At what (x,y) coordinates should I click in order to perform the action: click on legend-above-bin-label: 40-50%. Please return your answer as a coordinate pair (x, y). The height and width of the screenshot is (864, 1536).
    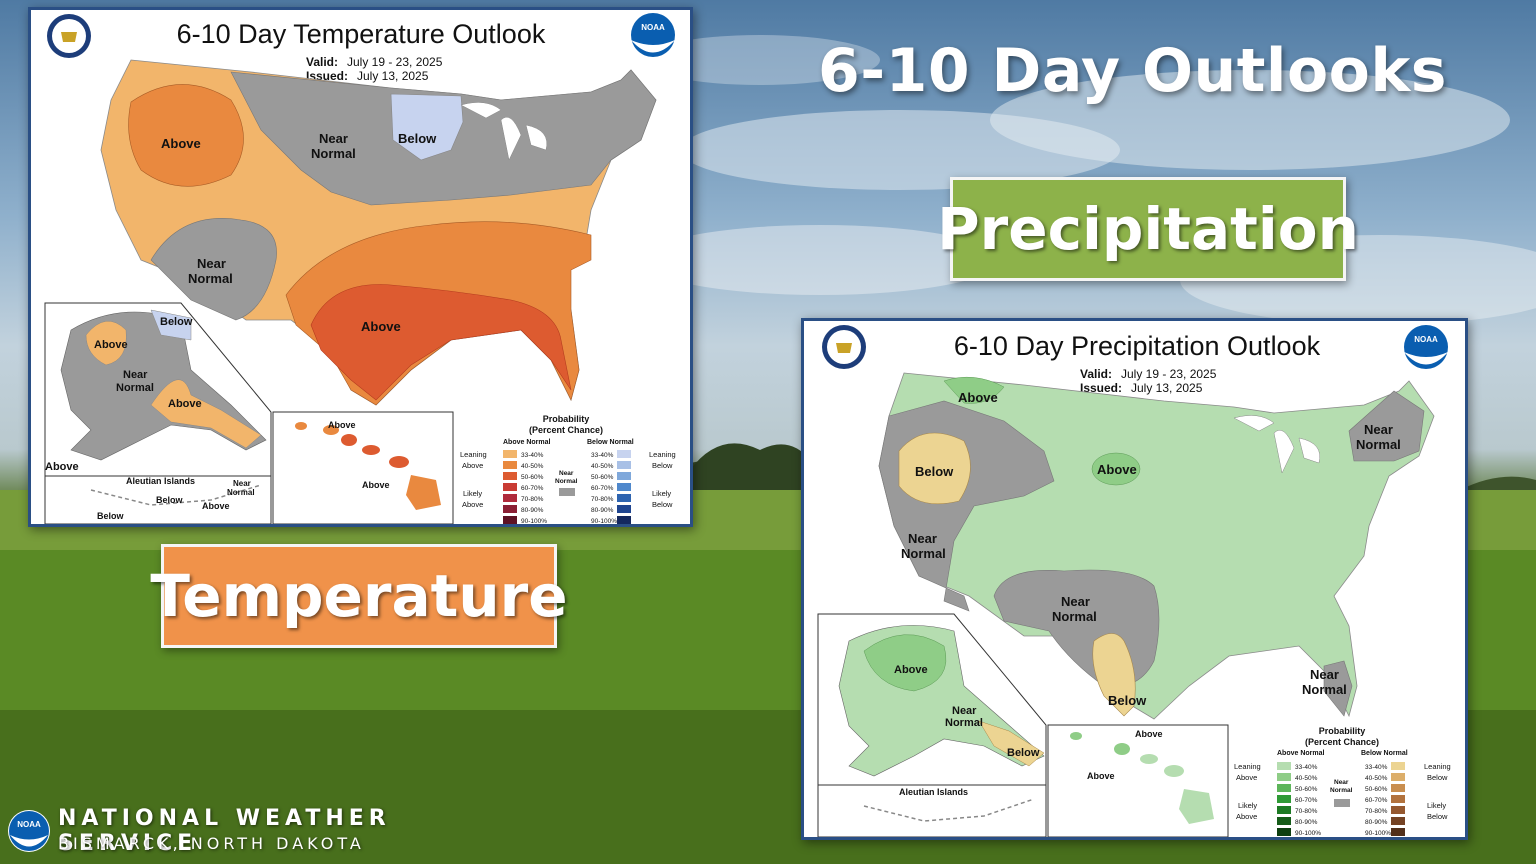
    Looking at the image, I should click on (1306, 778).